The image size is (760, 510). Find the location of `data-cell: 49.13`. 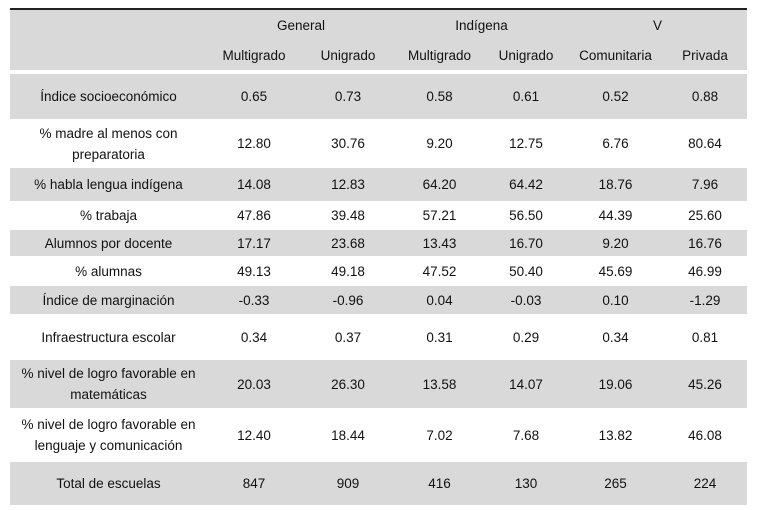

data-cell: 49.13 is located at coordinates (254, 271).